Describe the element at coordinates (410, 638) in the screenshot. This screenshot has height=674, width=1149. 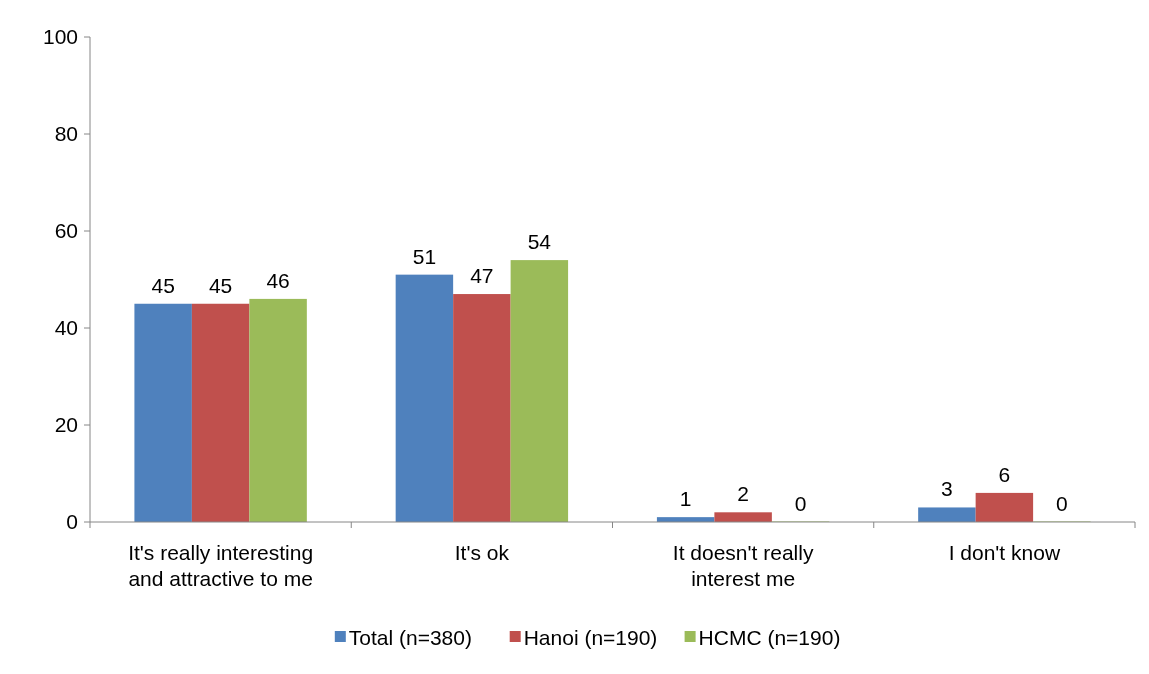
I see `legend-label: Total (n=380)` at that location.